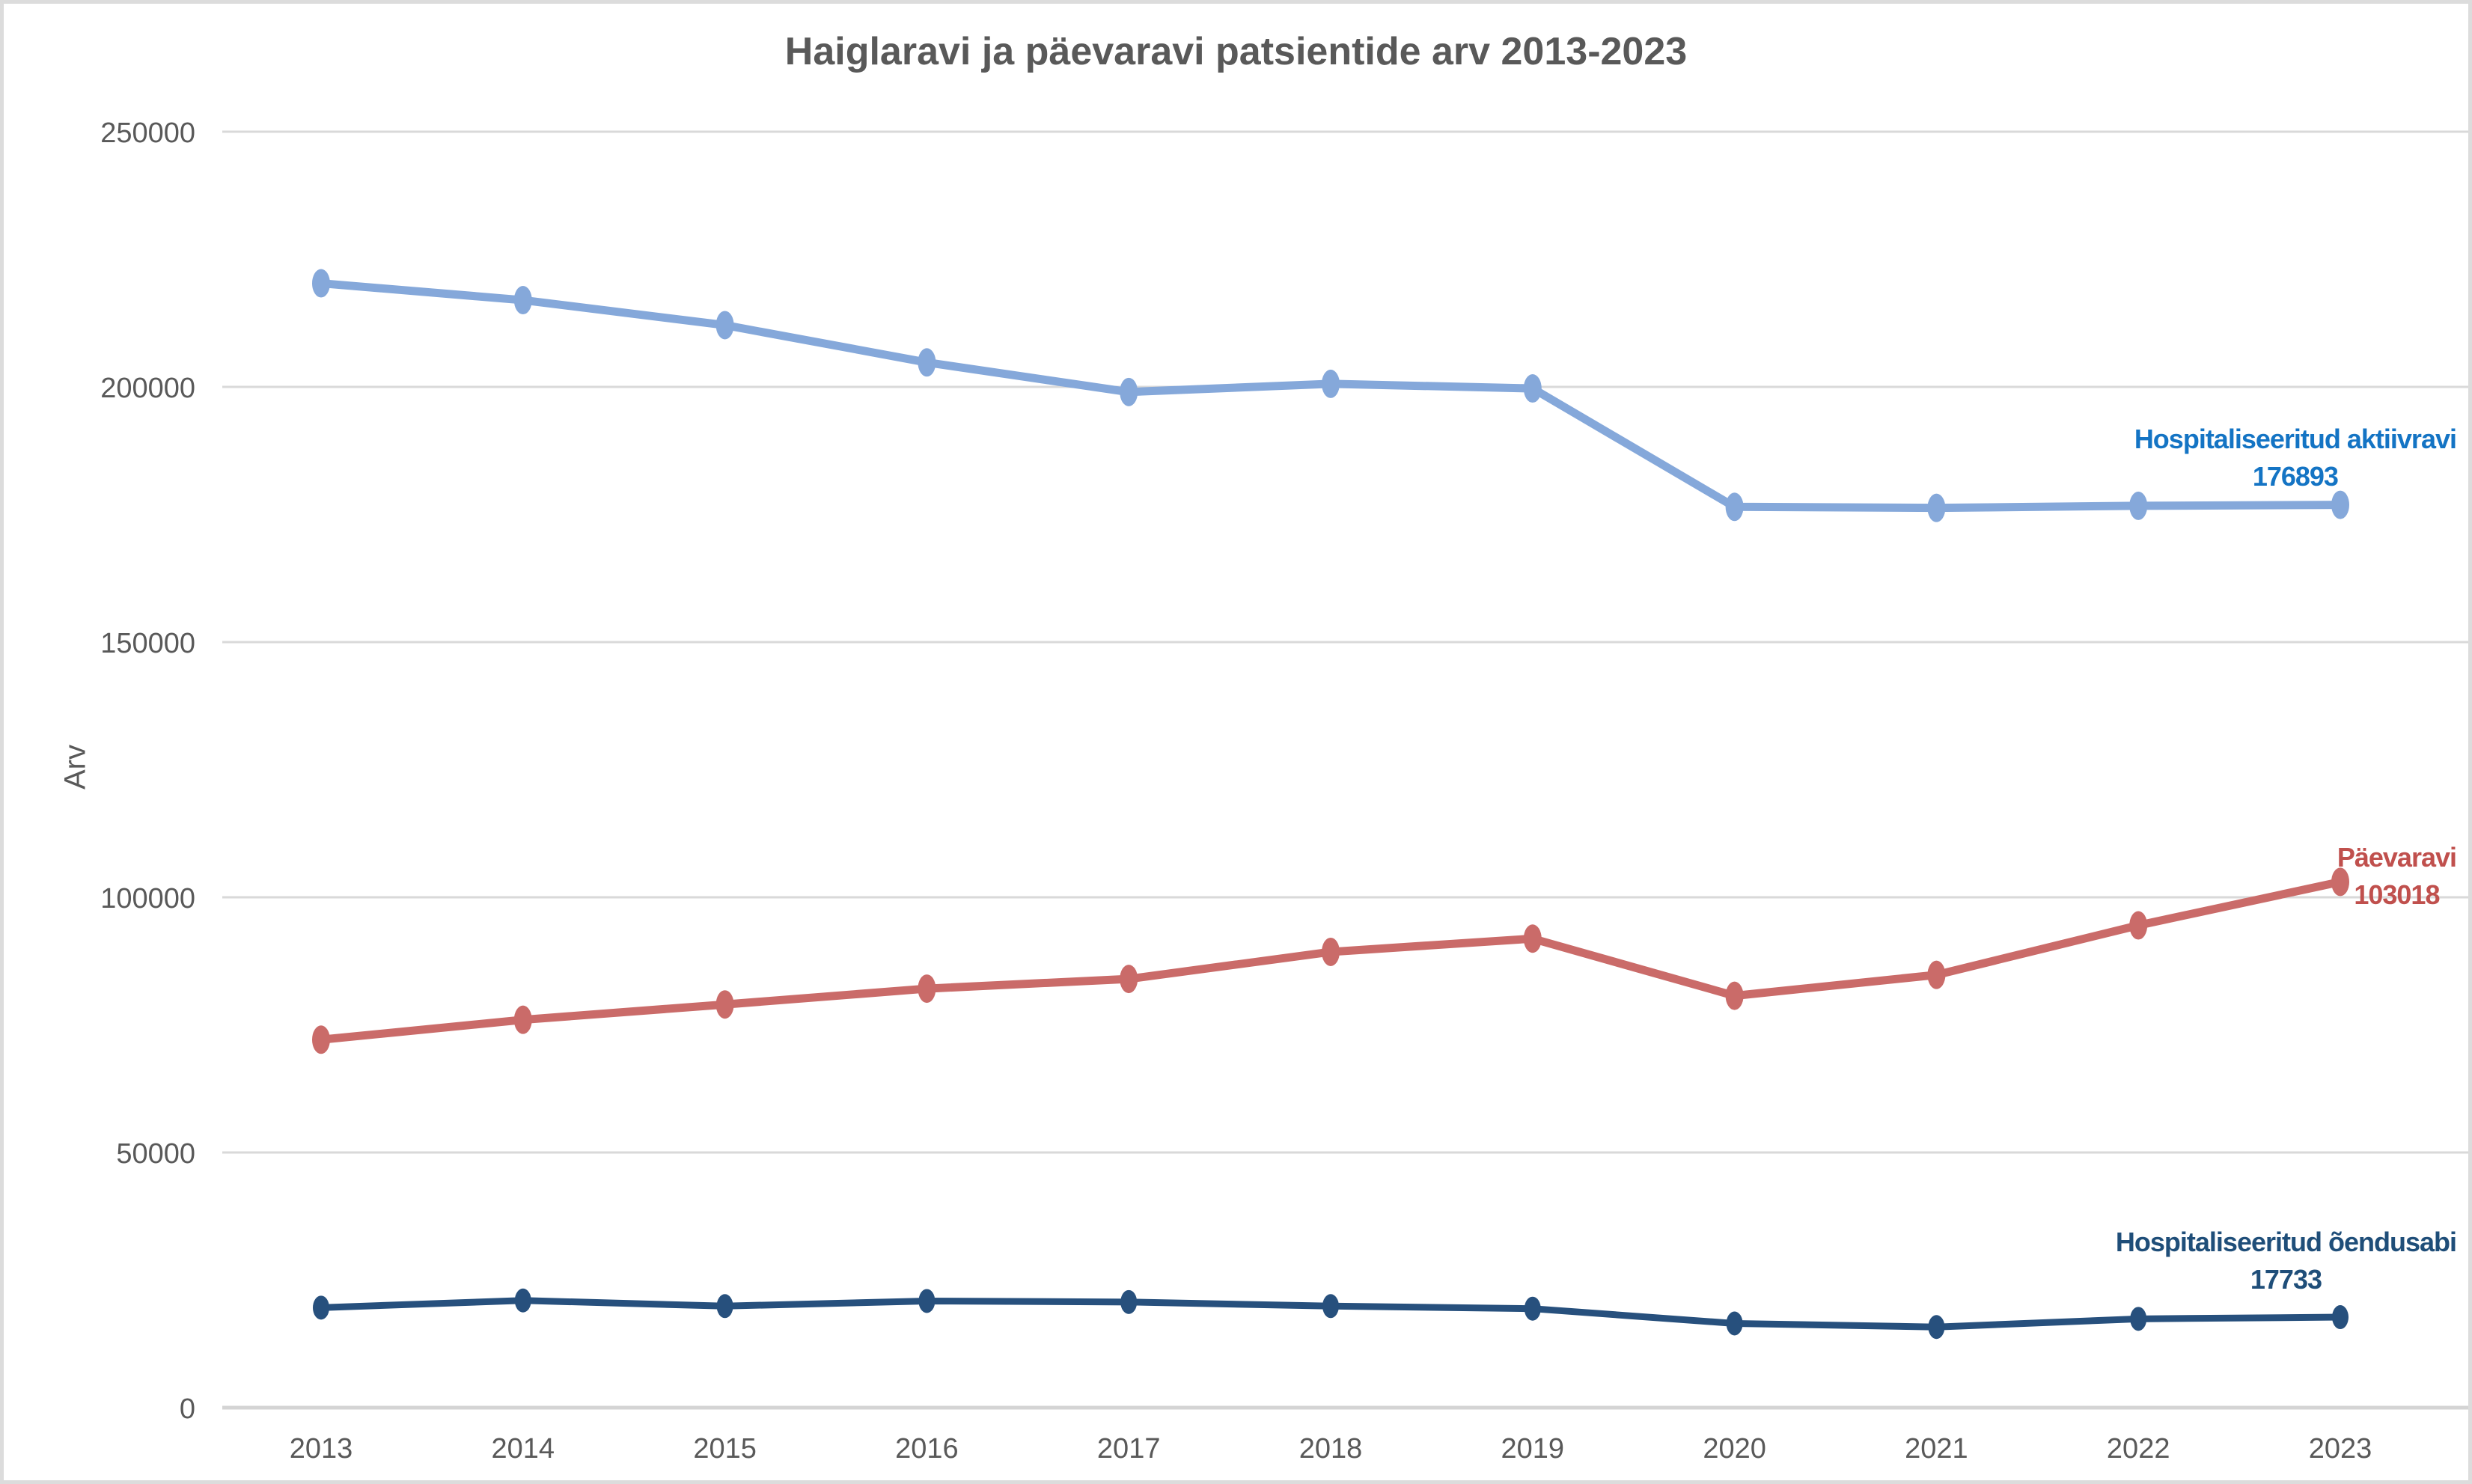 This screenshot has width=2472, height=1484. What do you see at coordinates (1936, 1449) in the screenshot?
I see `x-tick-label: 2021` at bounding box center [1936, 1449].